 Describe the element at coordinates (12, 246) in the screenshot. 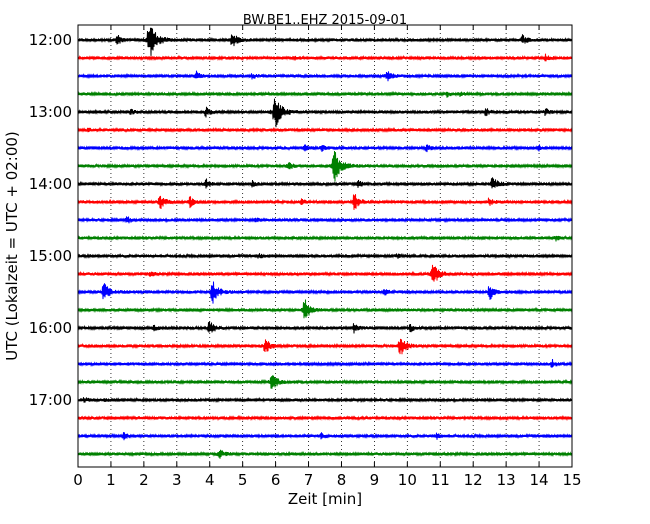

I see `y-axis-label: UTC (Lokalzeit = UTC + 02:00)` at that location.